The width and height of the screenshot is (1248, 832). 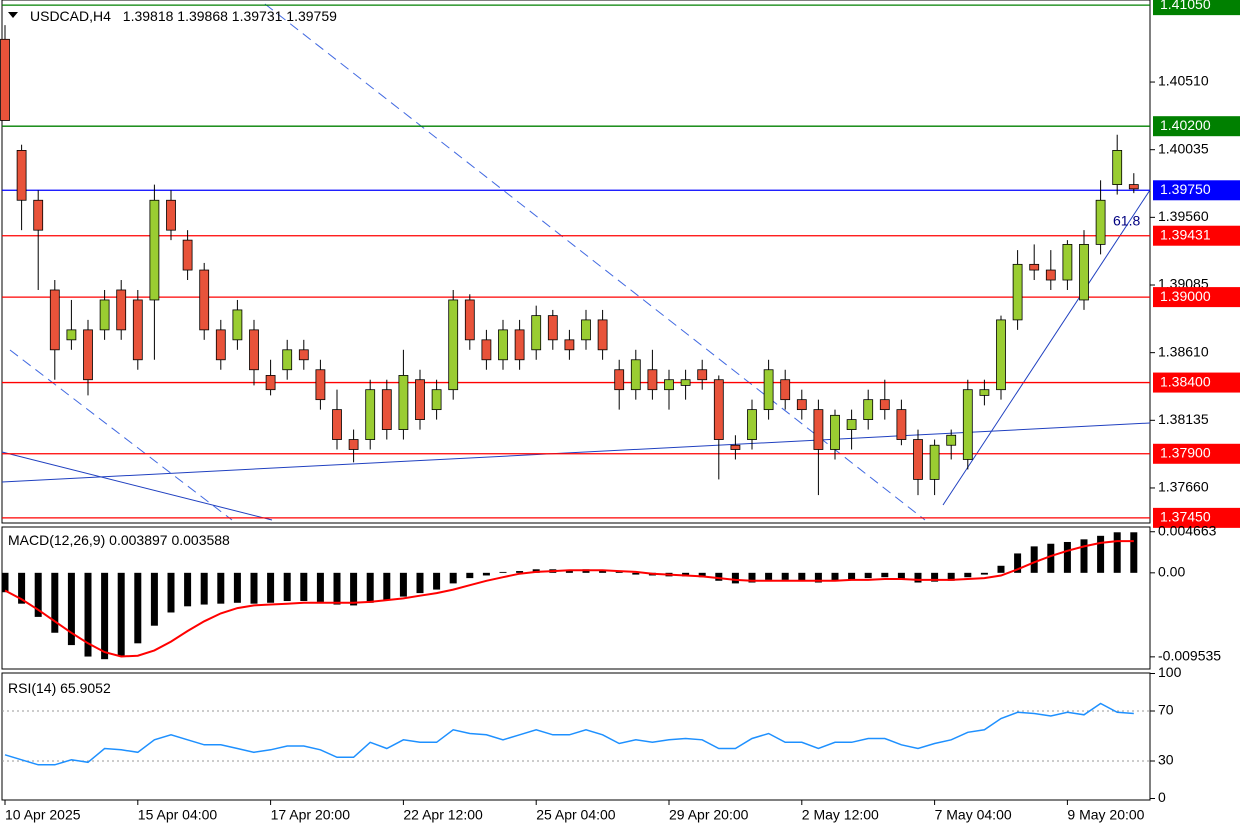 What do you see at coordinates (138, 540) in the screenshot?
I see `macd-value: 0.003897` at bounding box center [138, 540].